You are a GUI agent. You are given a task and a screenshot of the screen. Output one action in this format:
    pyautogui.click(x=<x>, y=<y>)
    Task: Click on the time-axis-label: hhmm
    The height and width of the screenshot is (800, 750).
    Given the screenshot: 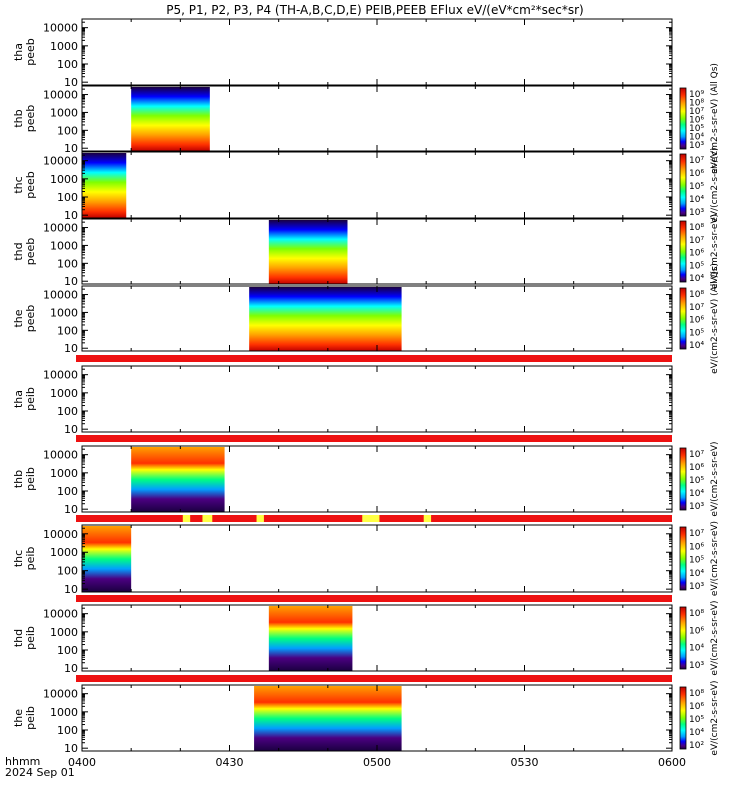 What is the action you would take?
    pyautogui.click(x=22, y=761)
    